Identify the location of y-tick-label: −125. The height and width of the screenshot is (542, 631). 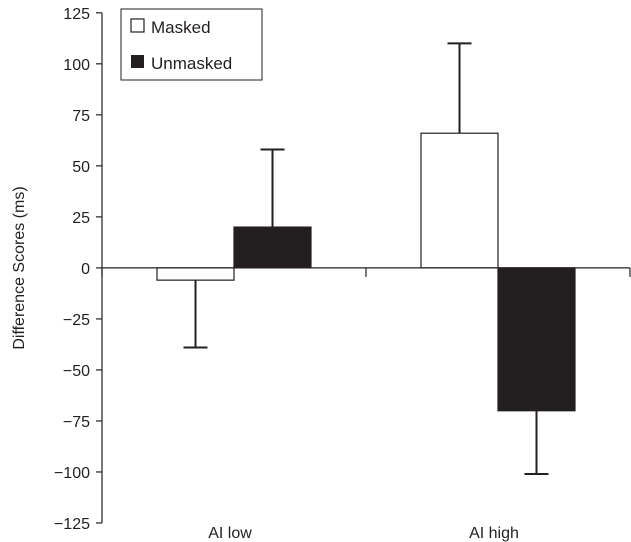
(72, 524).